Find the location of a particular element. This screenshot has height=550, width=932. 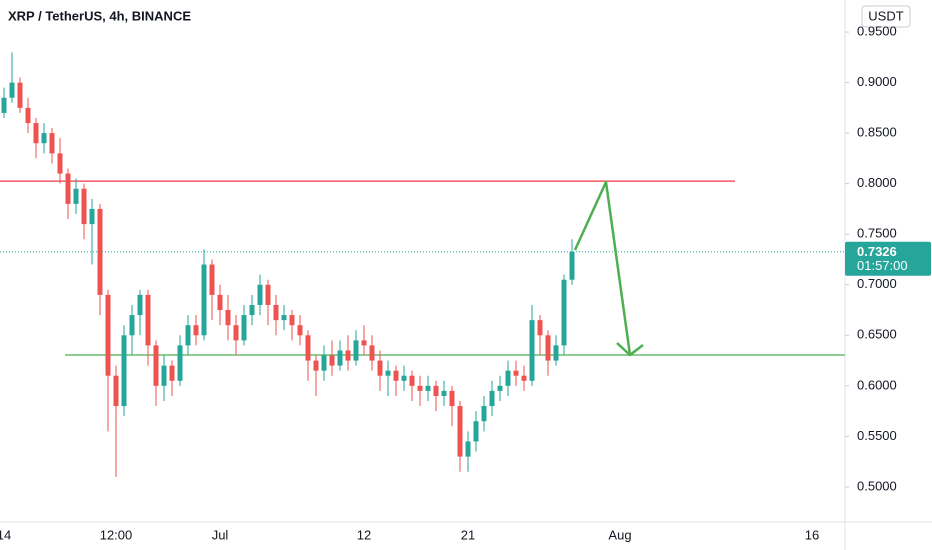

y-tick-label: 0.8000 is located at coordinates (877, 182).